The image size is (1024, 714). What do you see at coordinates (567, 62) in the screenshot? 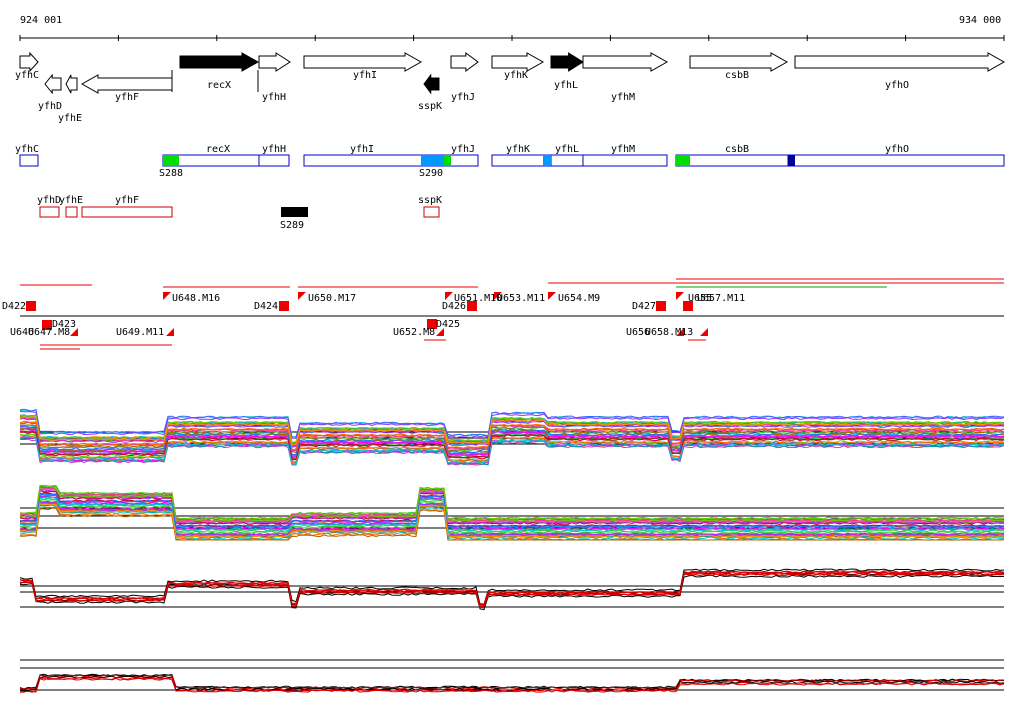
I see `gene-arrow-yfhL` at bounding box center [567, 62].